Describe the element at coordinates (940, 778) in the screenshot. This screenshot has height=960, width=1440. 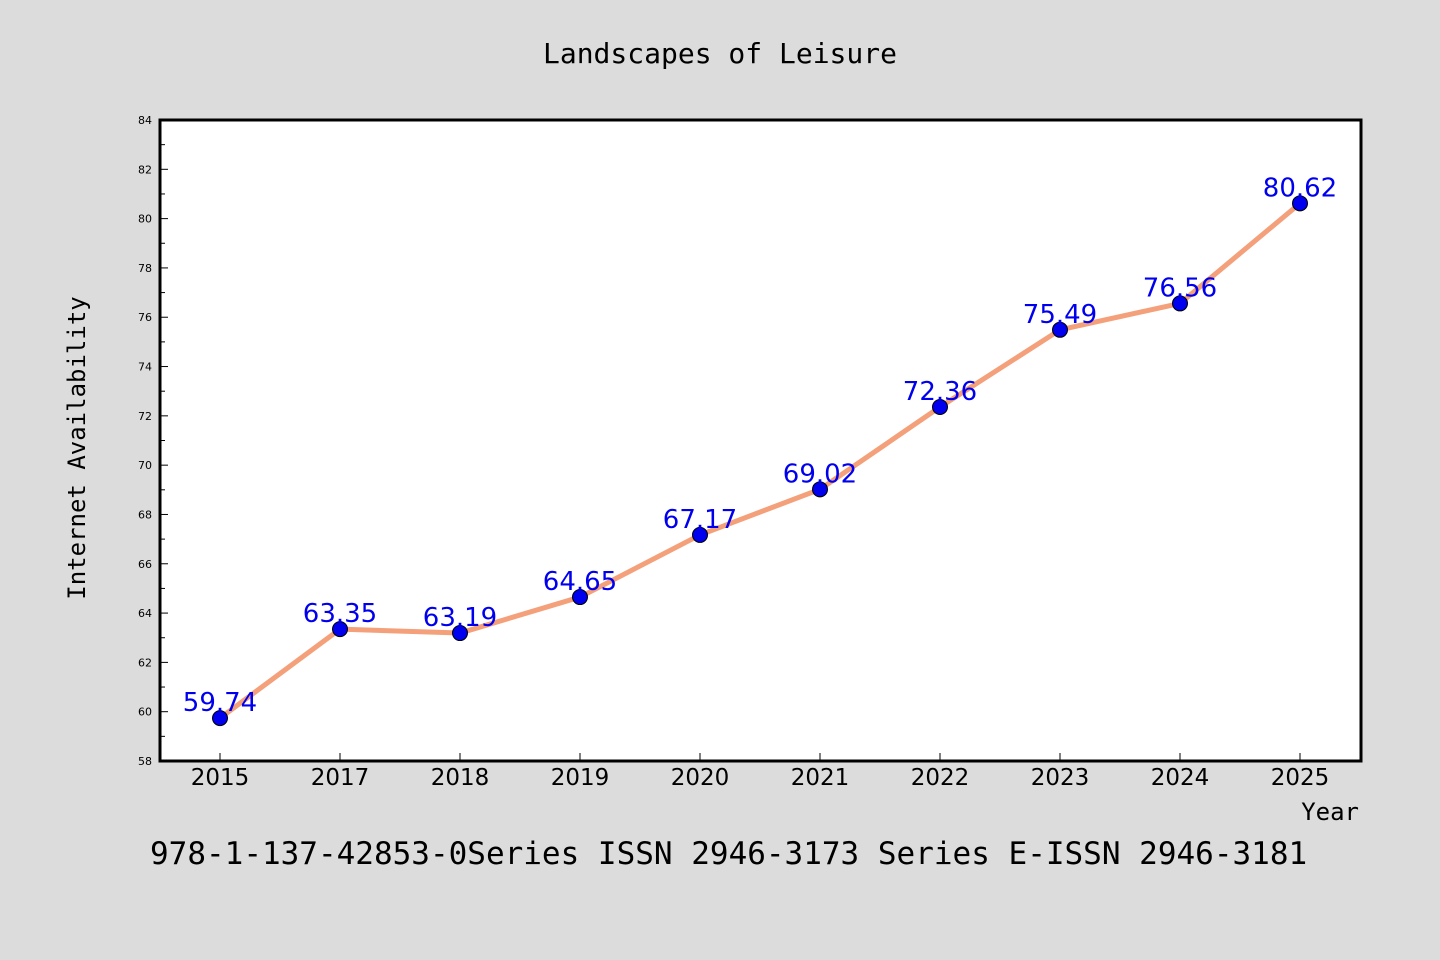
I see `x-tick-label: 2022` at that location.